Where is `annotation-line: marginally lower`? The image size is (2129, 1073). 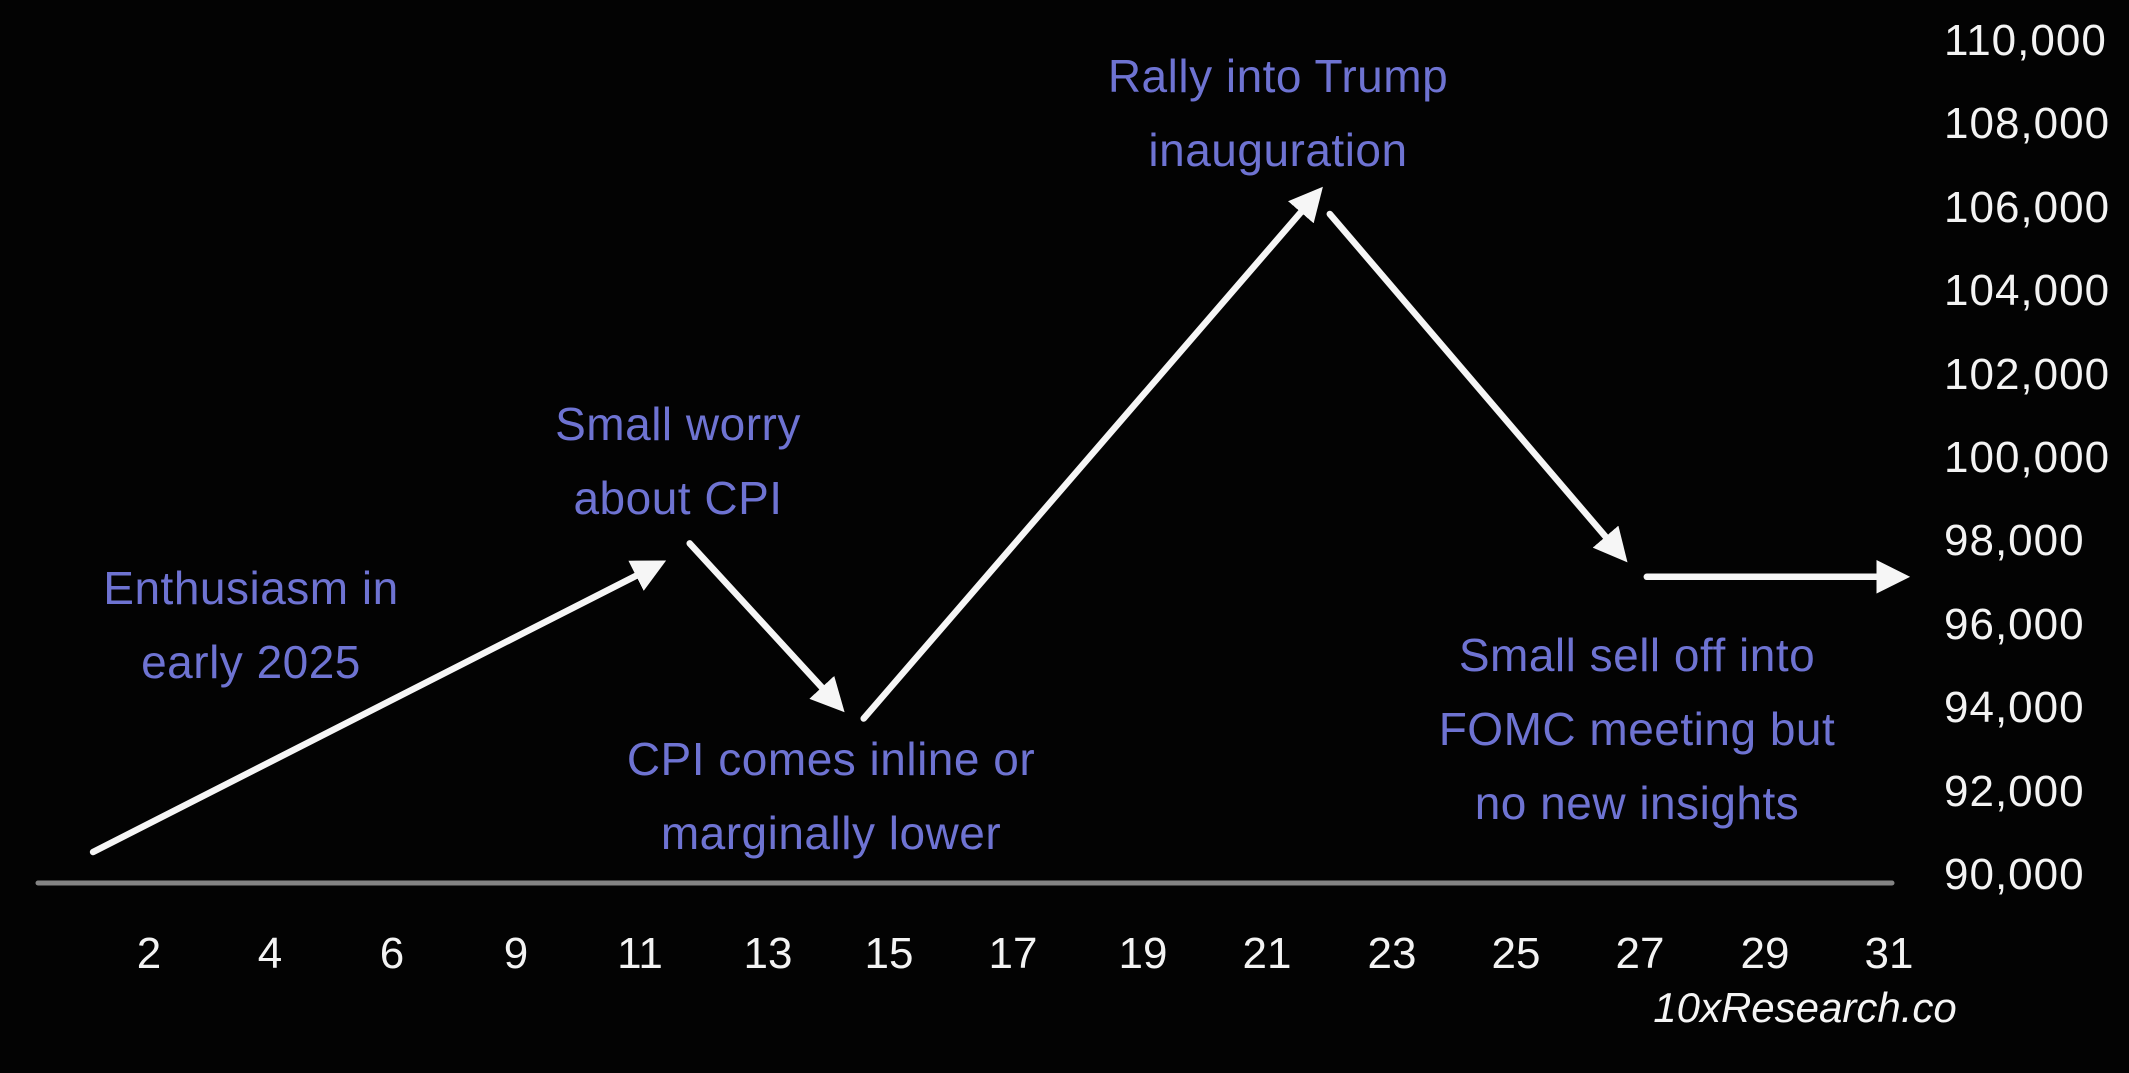
annotation-line: marginally lower is located at coordinates (831, 833).